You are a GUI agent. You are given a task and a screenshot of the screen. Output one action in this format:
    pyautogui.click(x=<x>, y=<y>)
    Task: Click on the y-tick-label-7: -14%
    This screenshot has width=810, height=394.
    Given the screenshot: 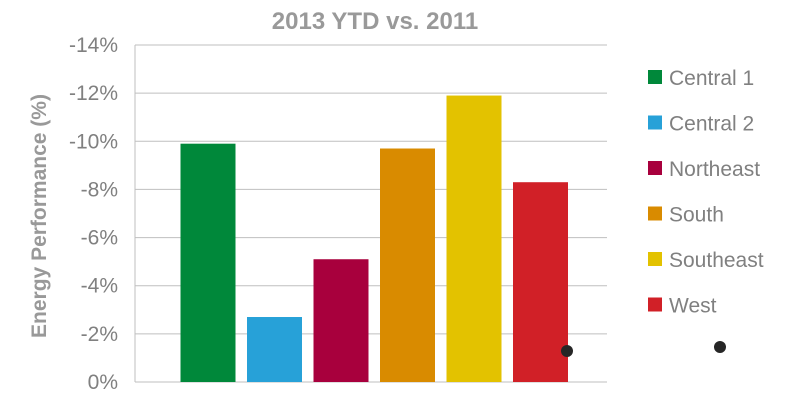 What is the action you would take?
    pyautogui.click(x=93, y=45)
    